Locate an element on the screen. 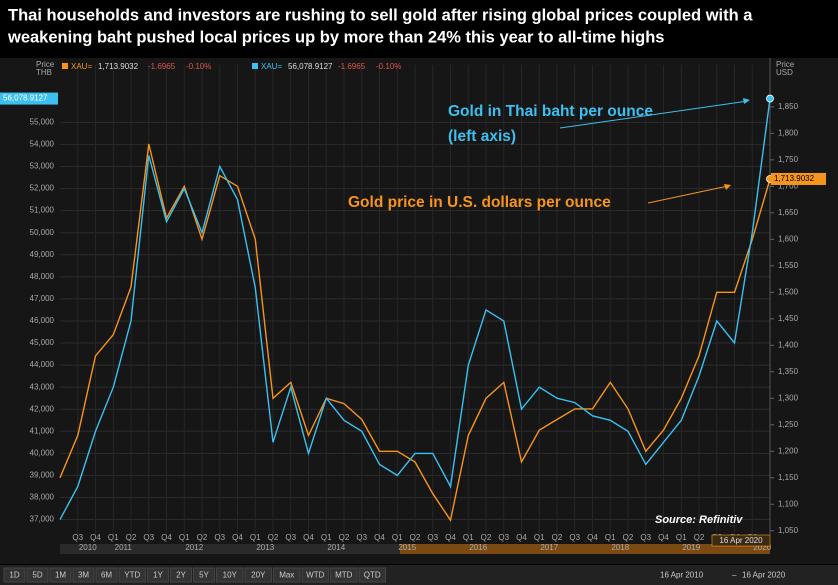 This screenshot has height=585, width=838. legend-name: XAU= is located at coordinates (271, 66).